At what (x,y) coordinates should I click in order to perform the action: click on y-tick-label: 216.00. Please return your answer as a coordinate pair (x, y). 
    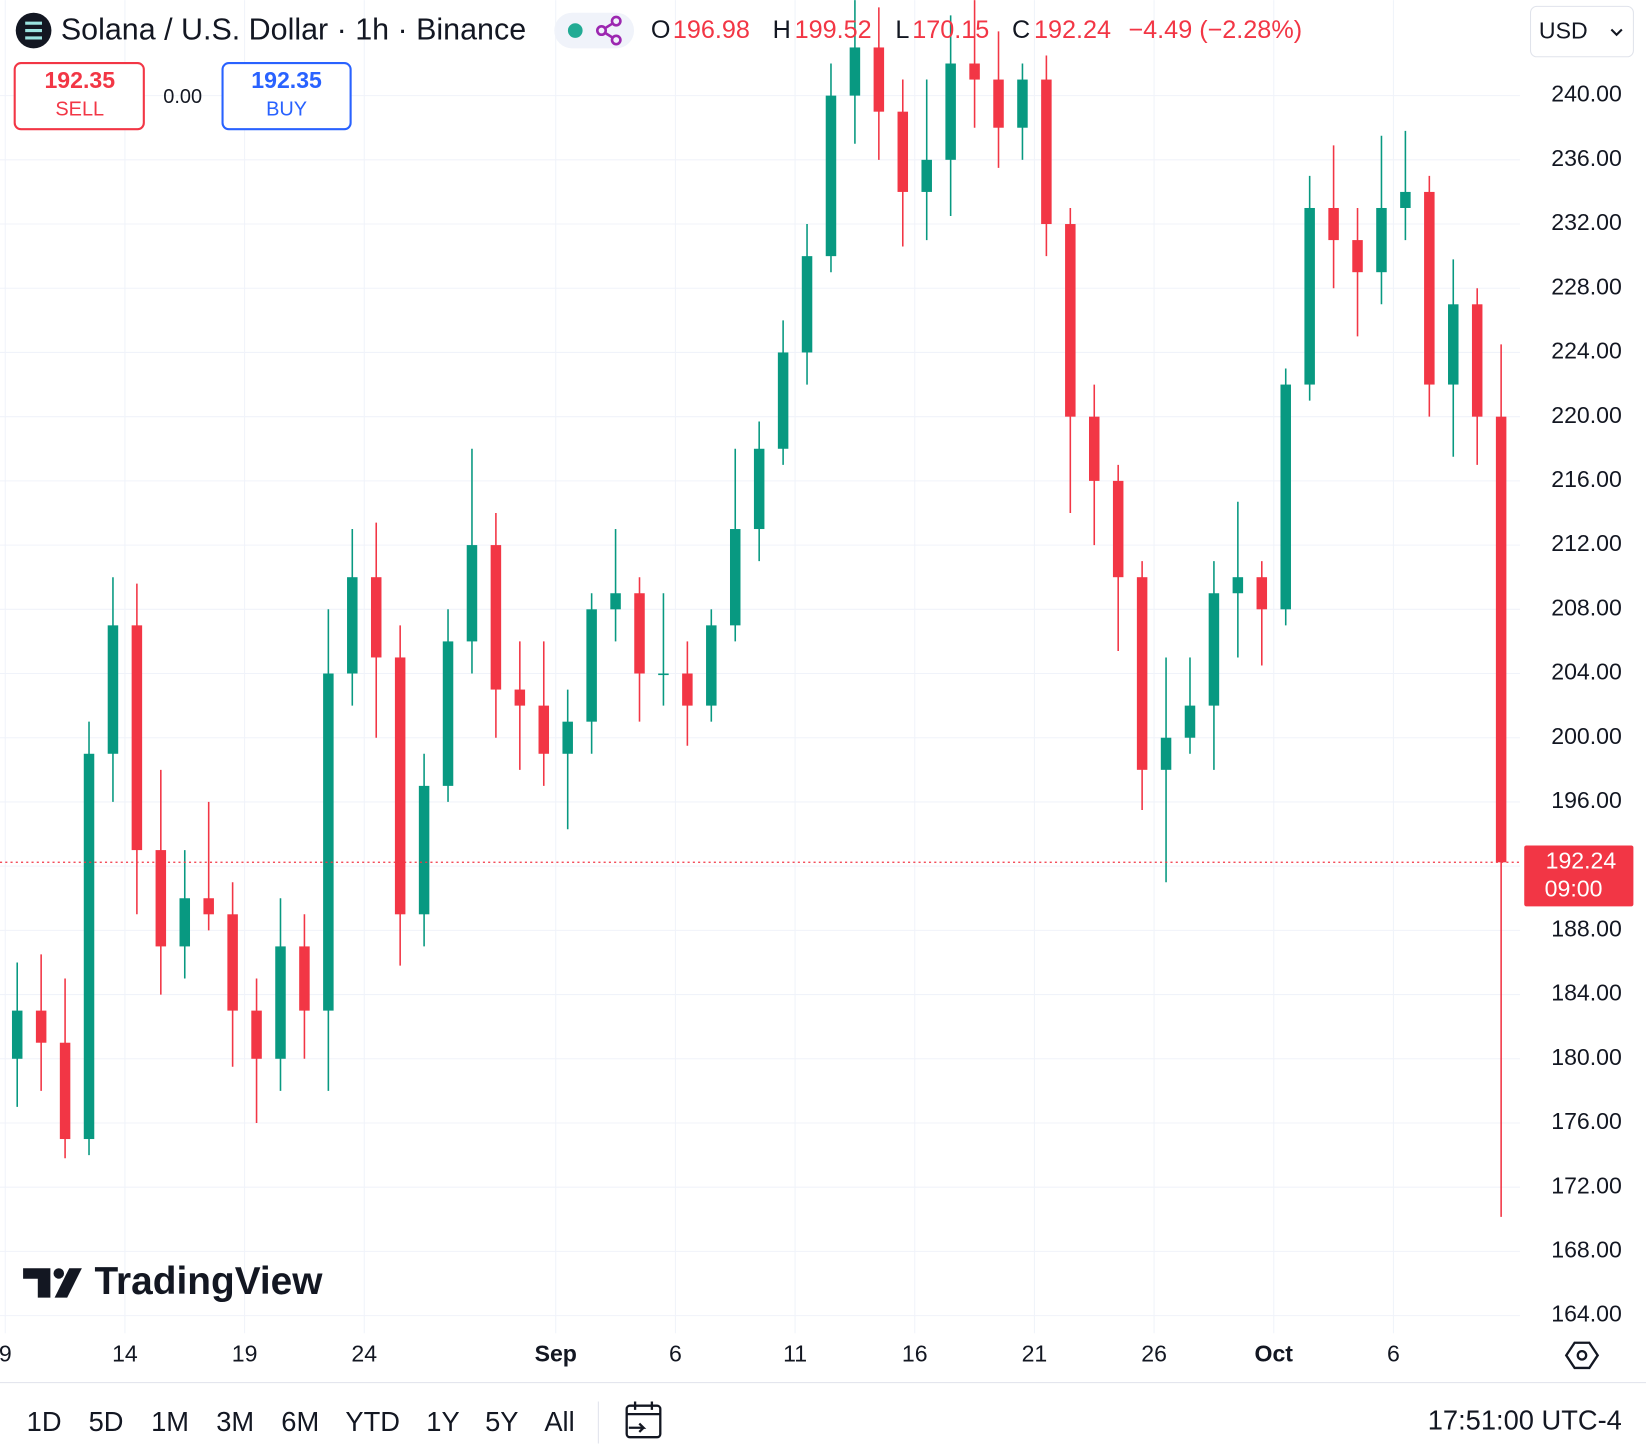
    Looking at the image, I should click on (1586, 479).